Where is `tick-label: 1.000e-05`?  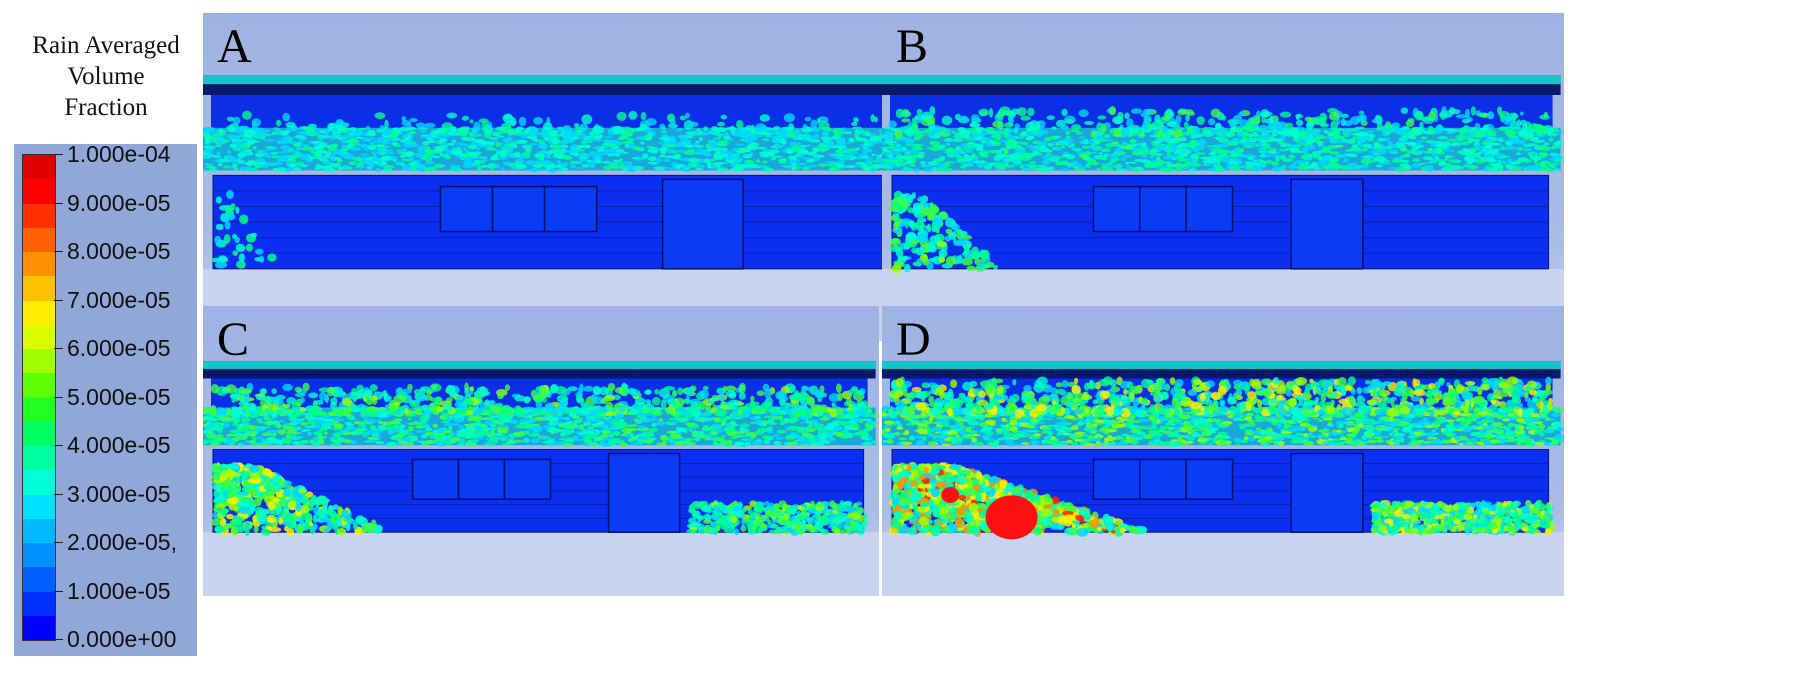
tick-label: 1.000e-05 is located at coordinates (119, 590).